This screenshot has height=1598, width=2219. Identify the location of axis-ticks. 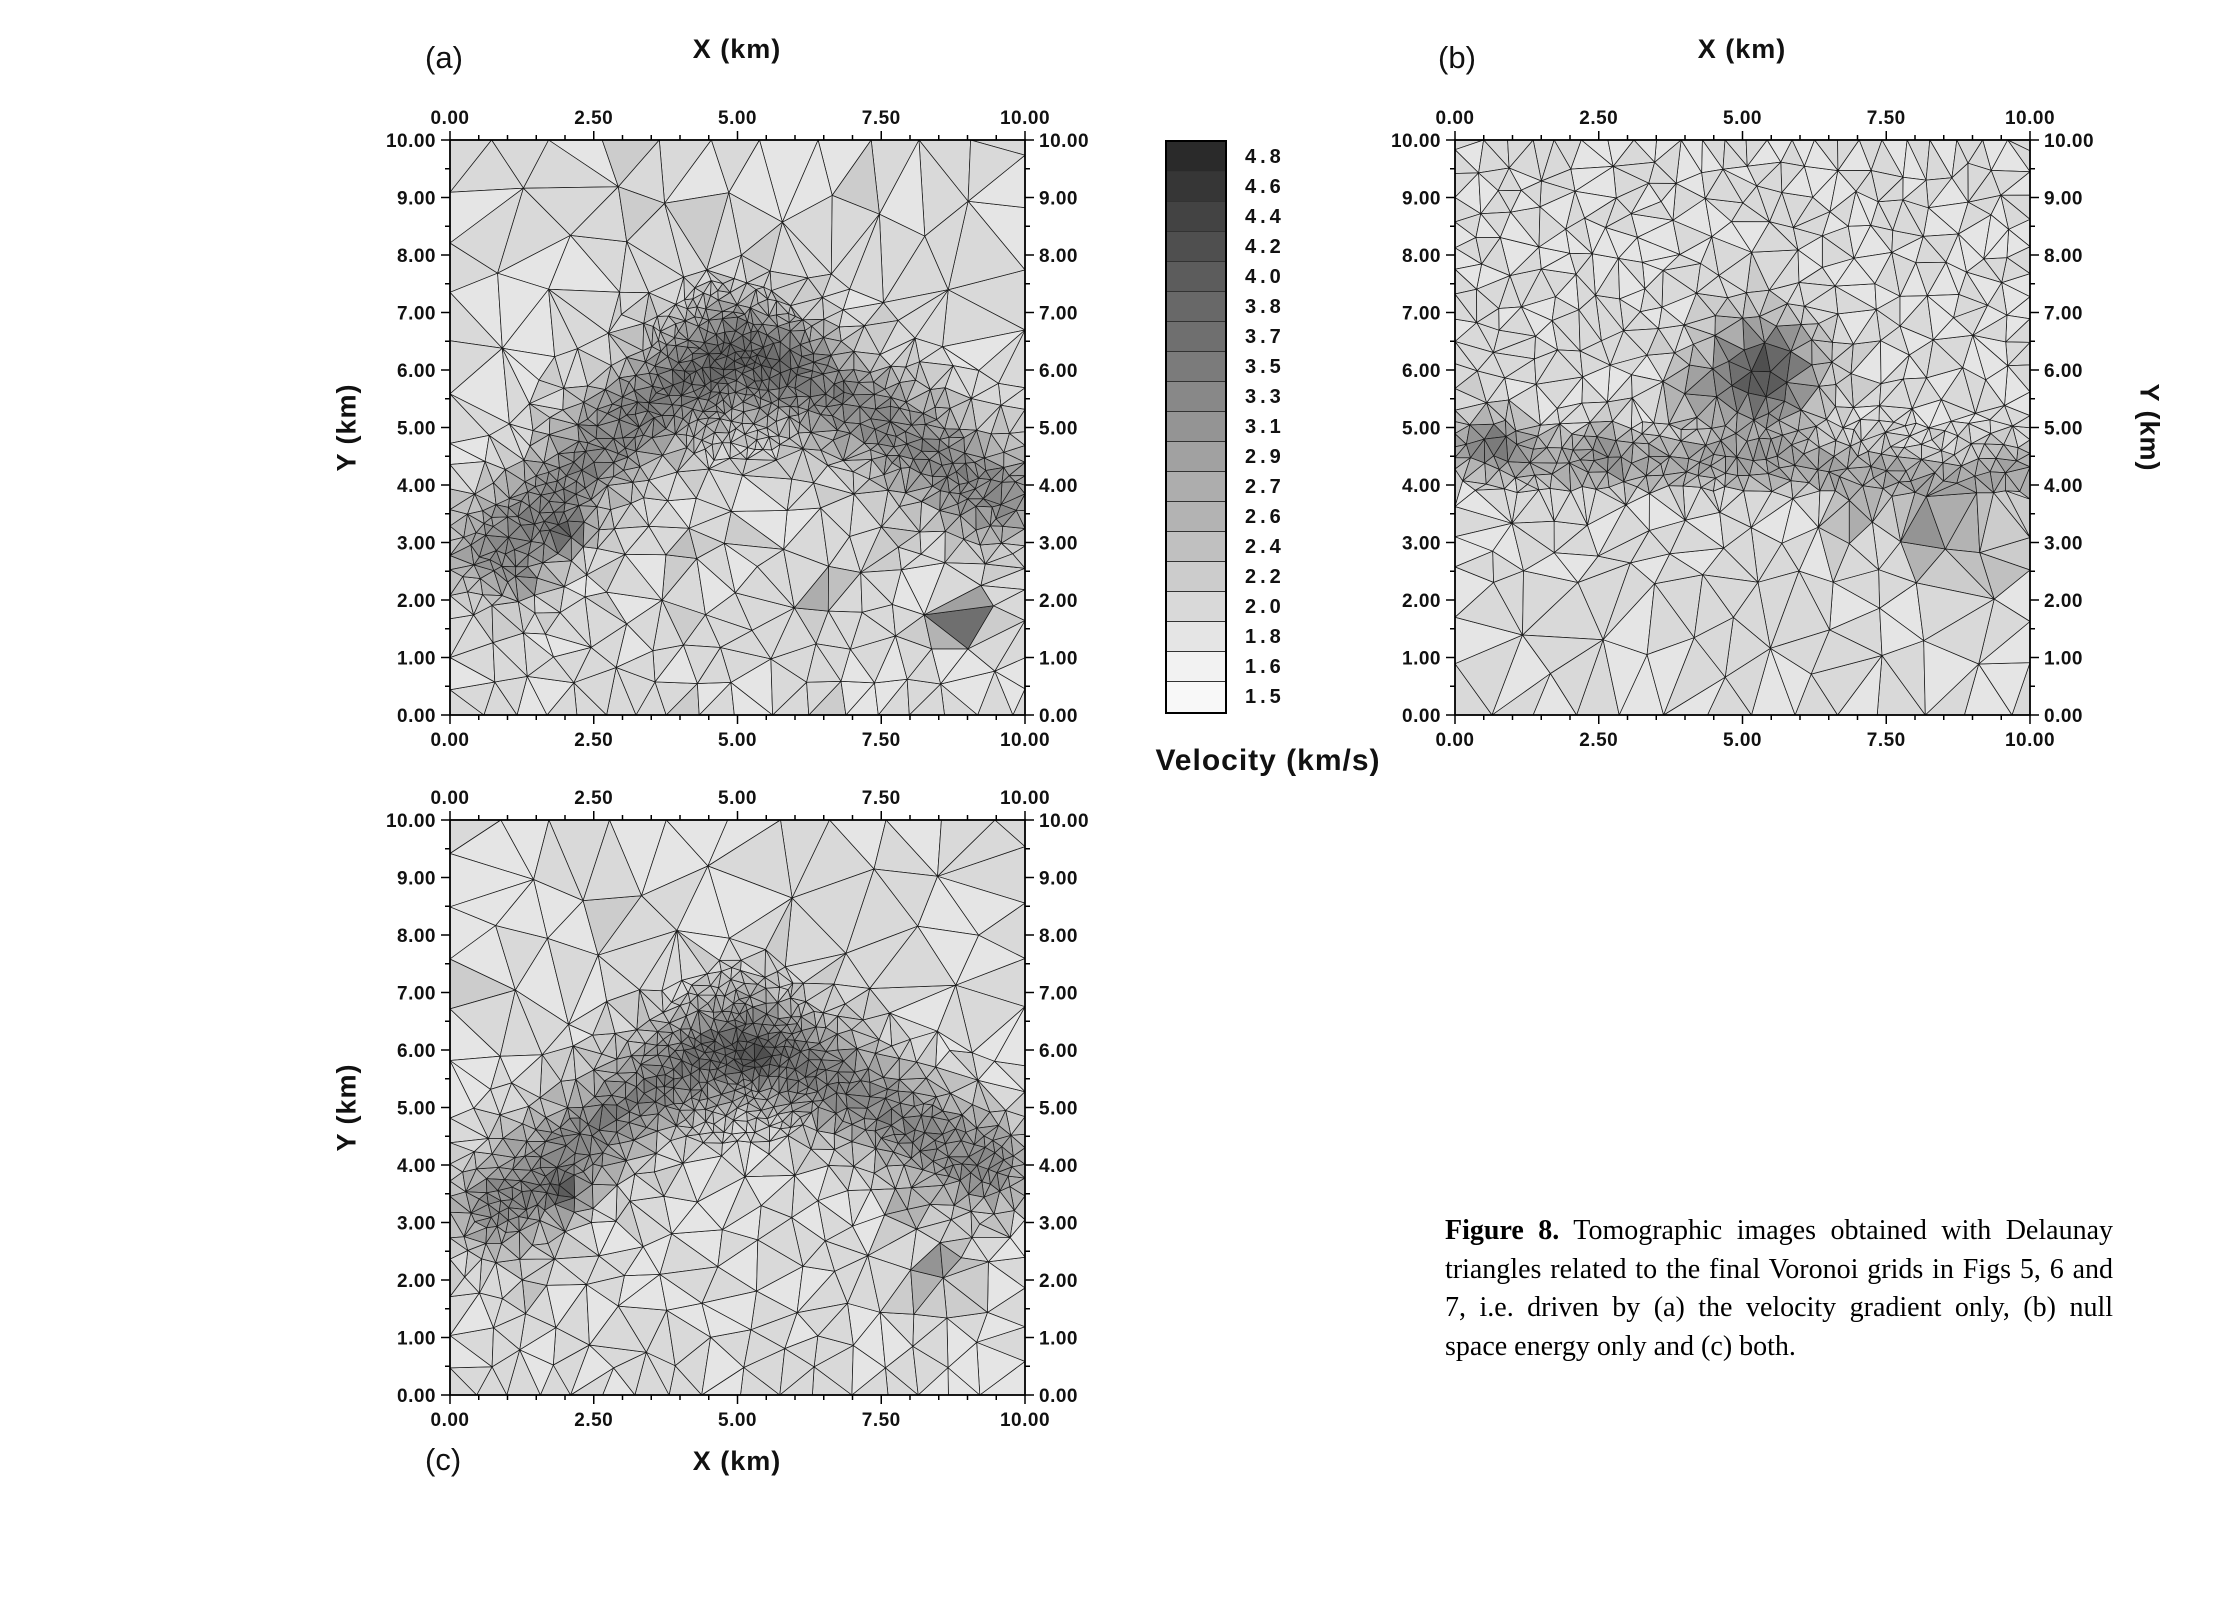
(737, 427).